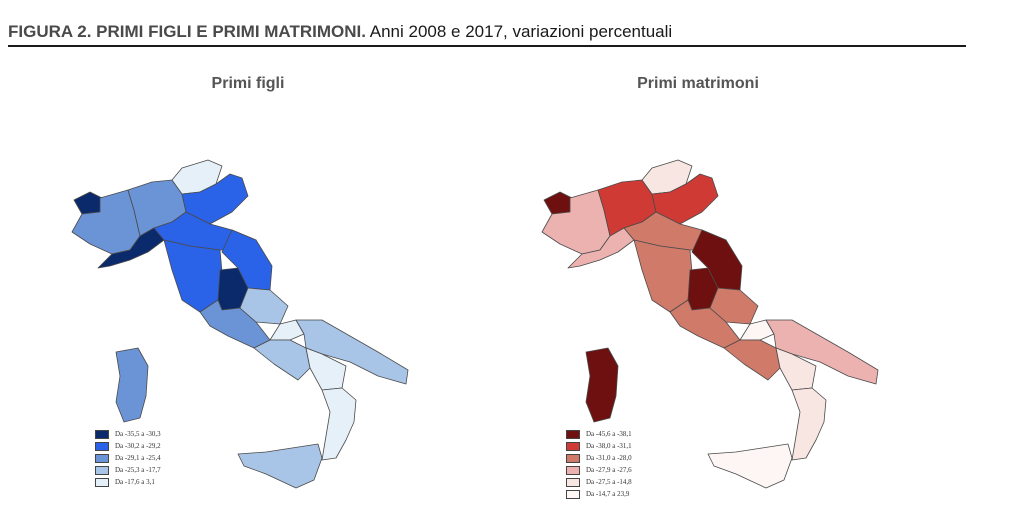 This screenshot has width=1024, height=524. I want to click on legend-item: Da -29,1 a -25,4, so click(128, 458).